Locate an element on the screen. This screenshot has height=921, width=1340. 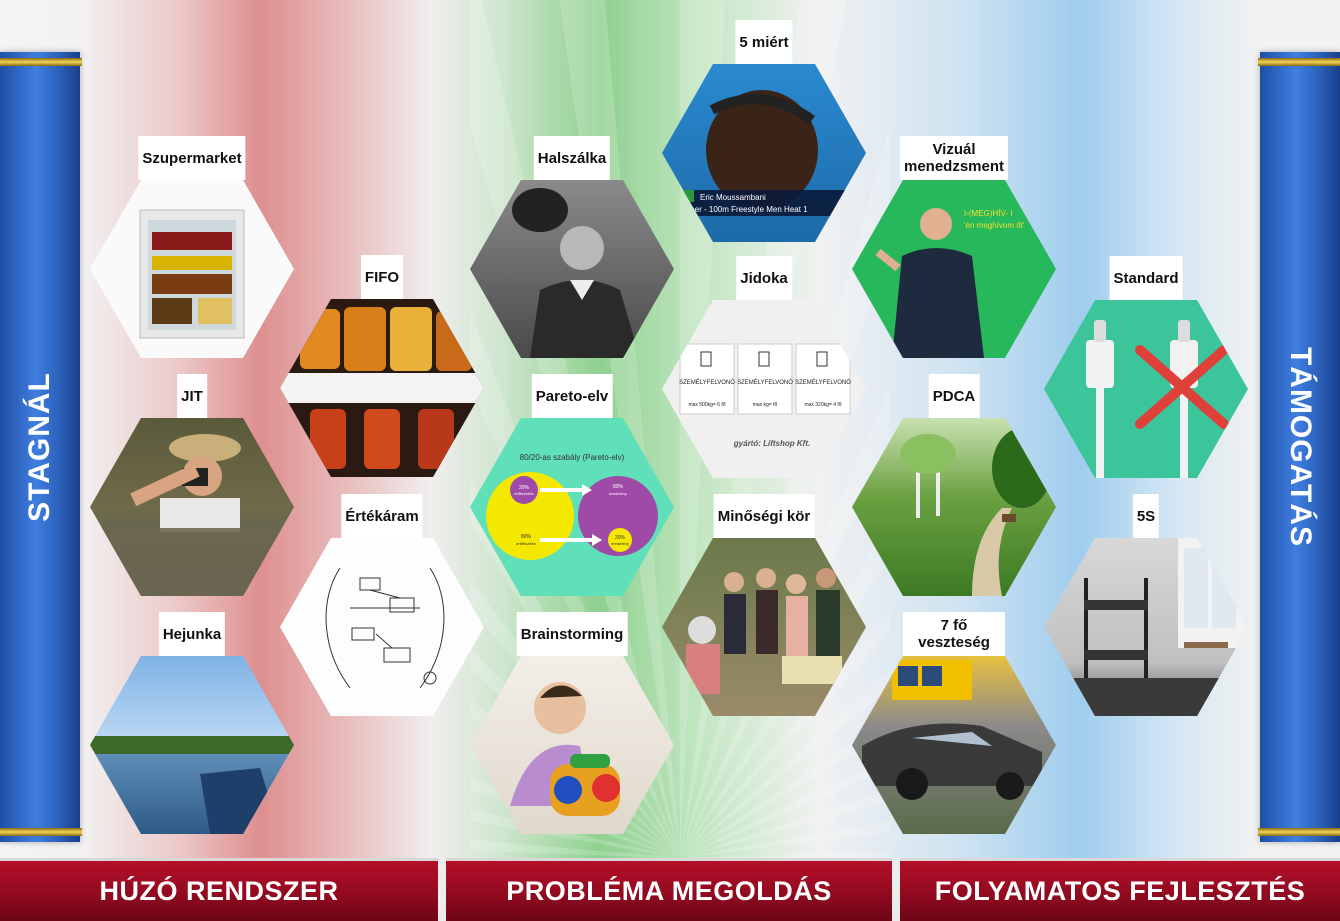
right-pillar: TÁMOGATÁS is located at coordinates (1299, 447).